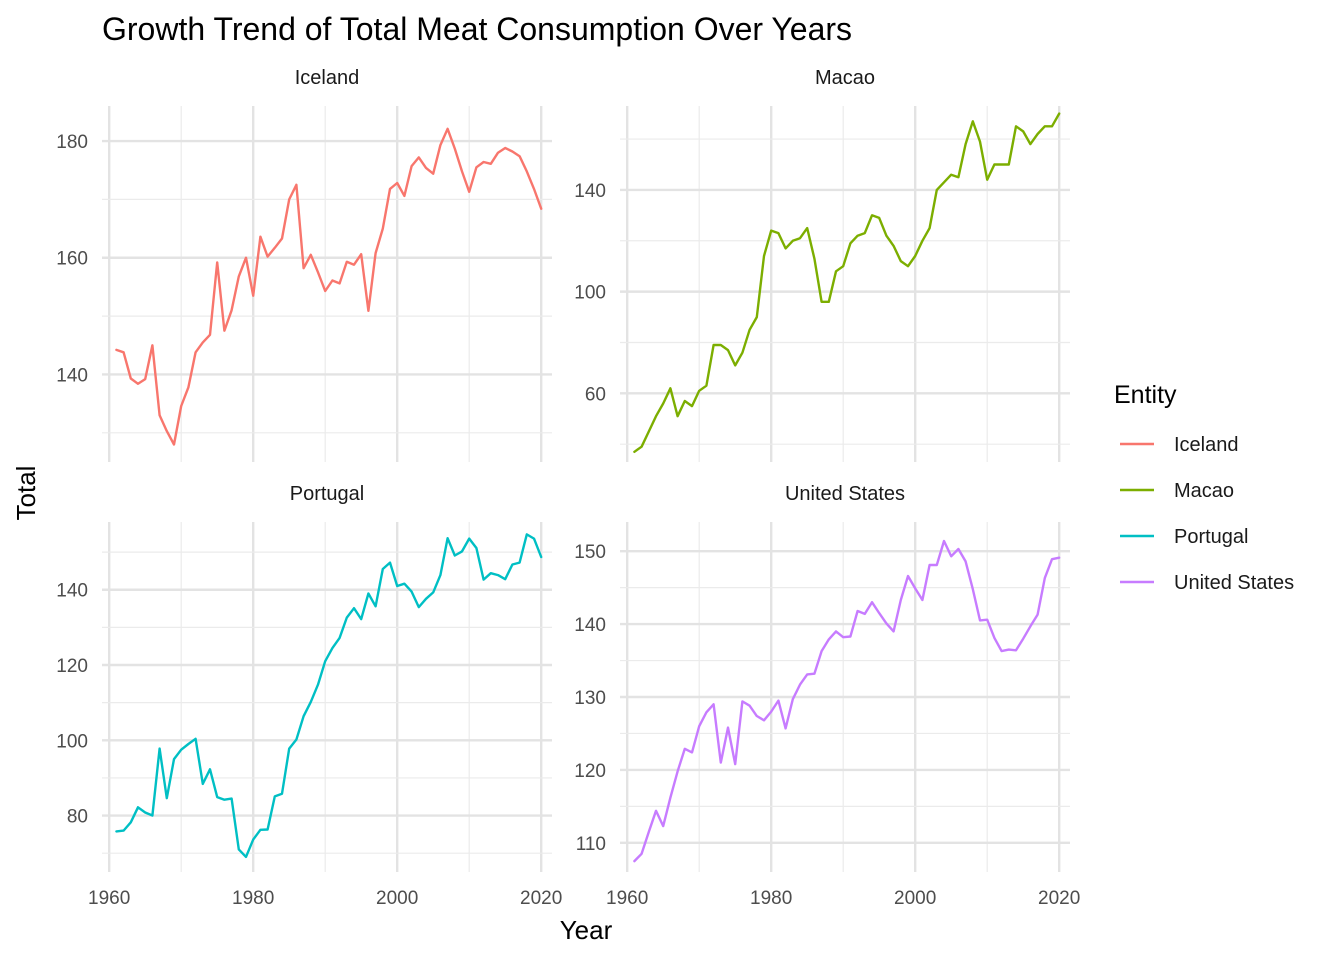  I want to click on x-axis-label: Year, so click(586, 930).